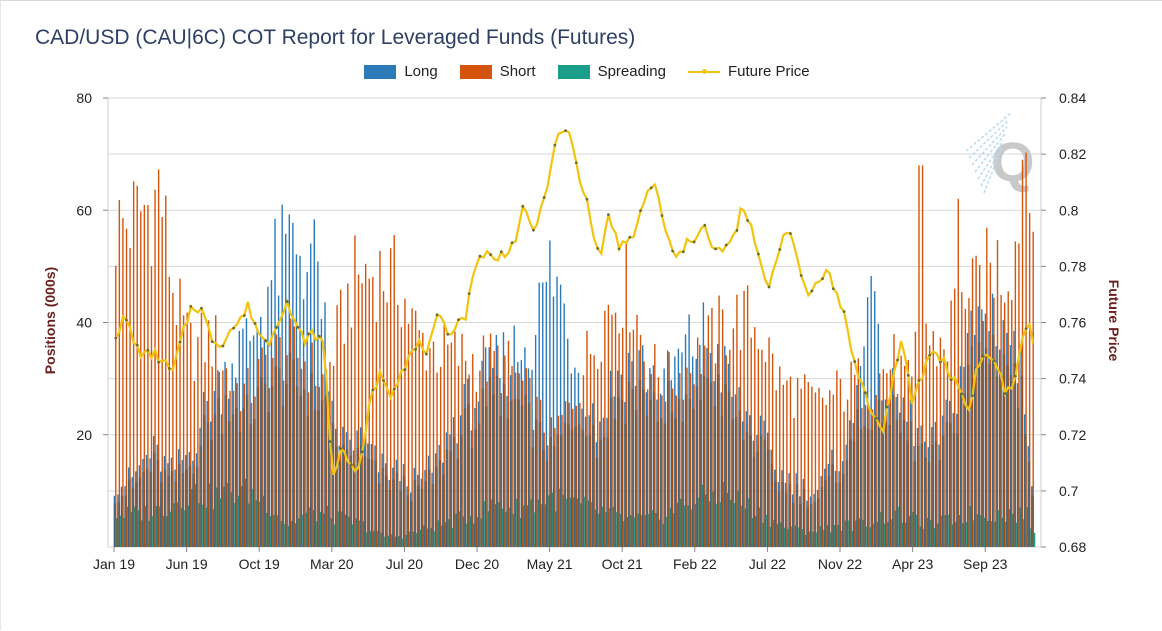 The image size is (1162, 631). I want to click on legend-swatch-spreading, so click(573, 71).